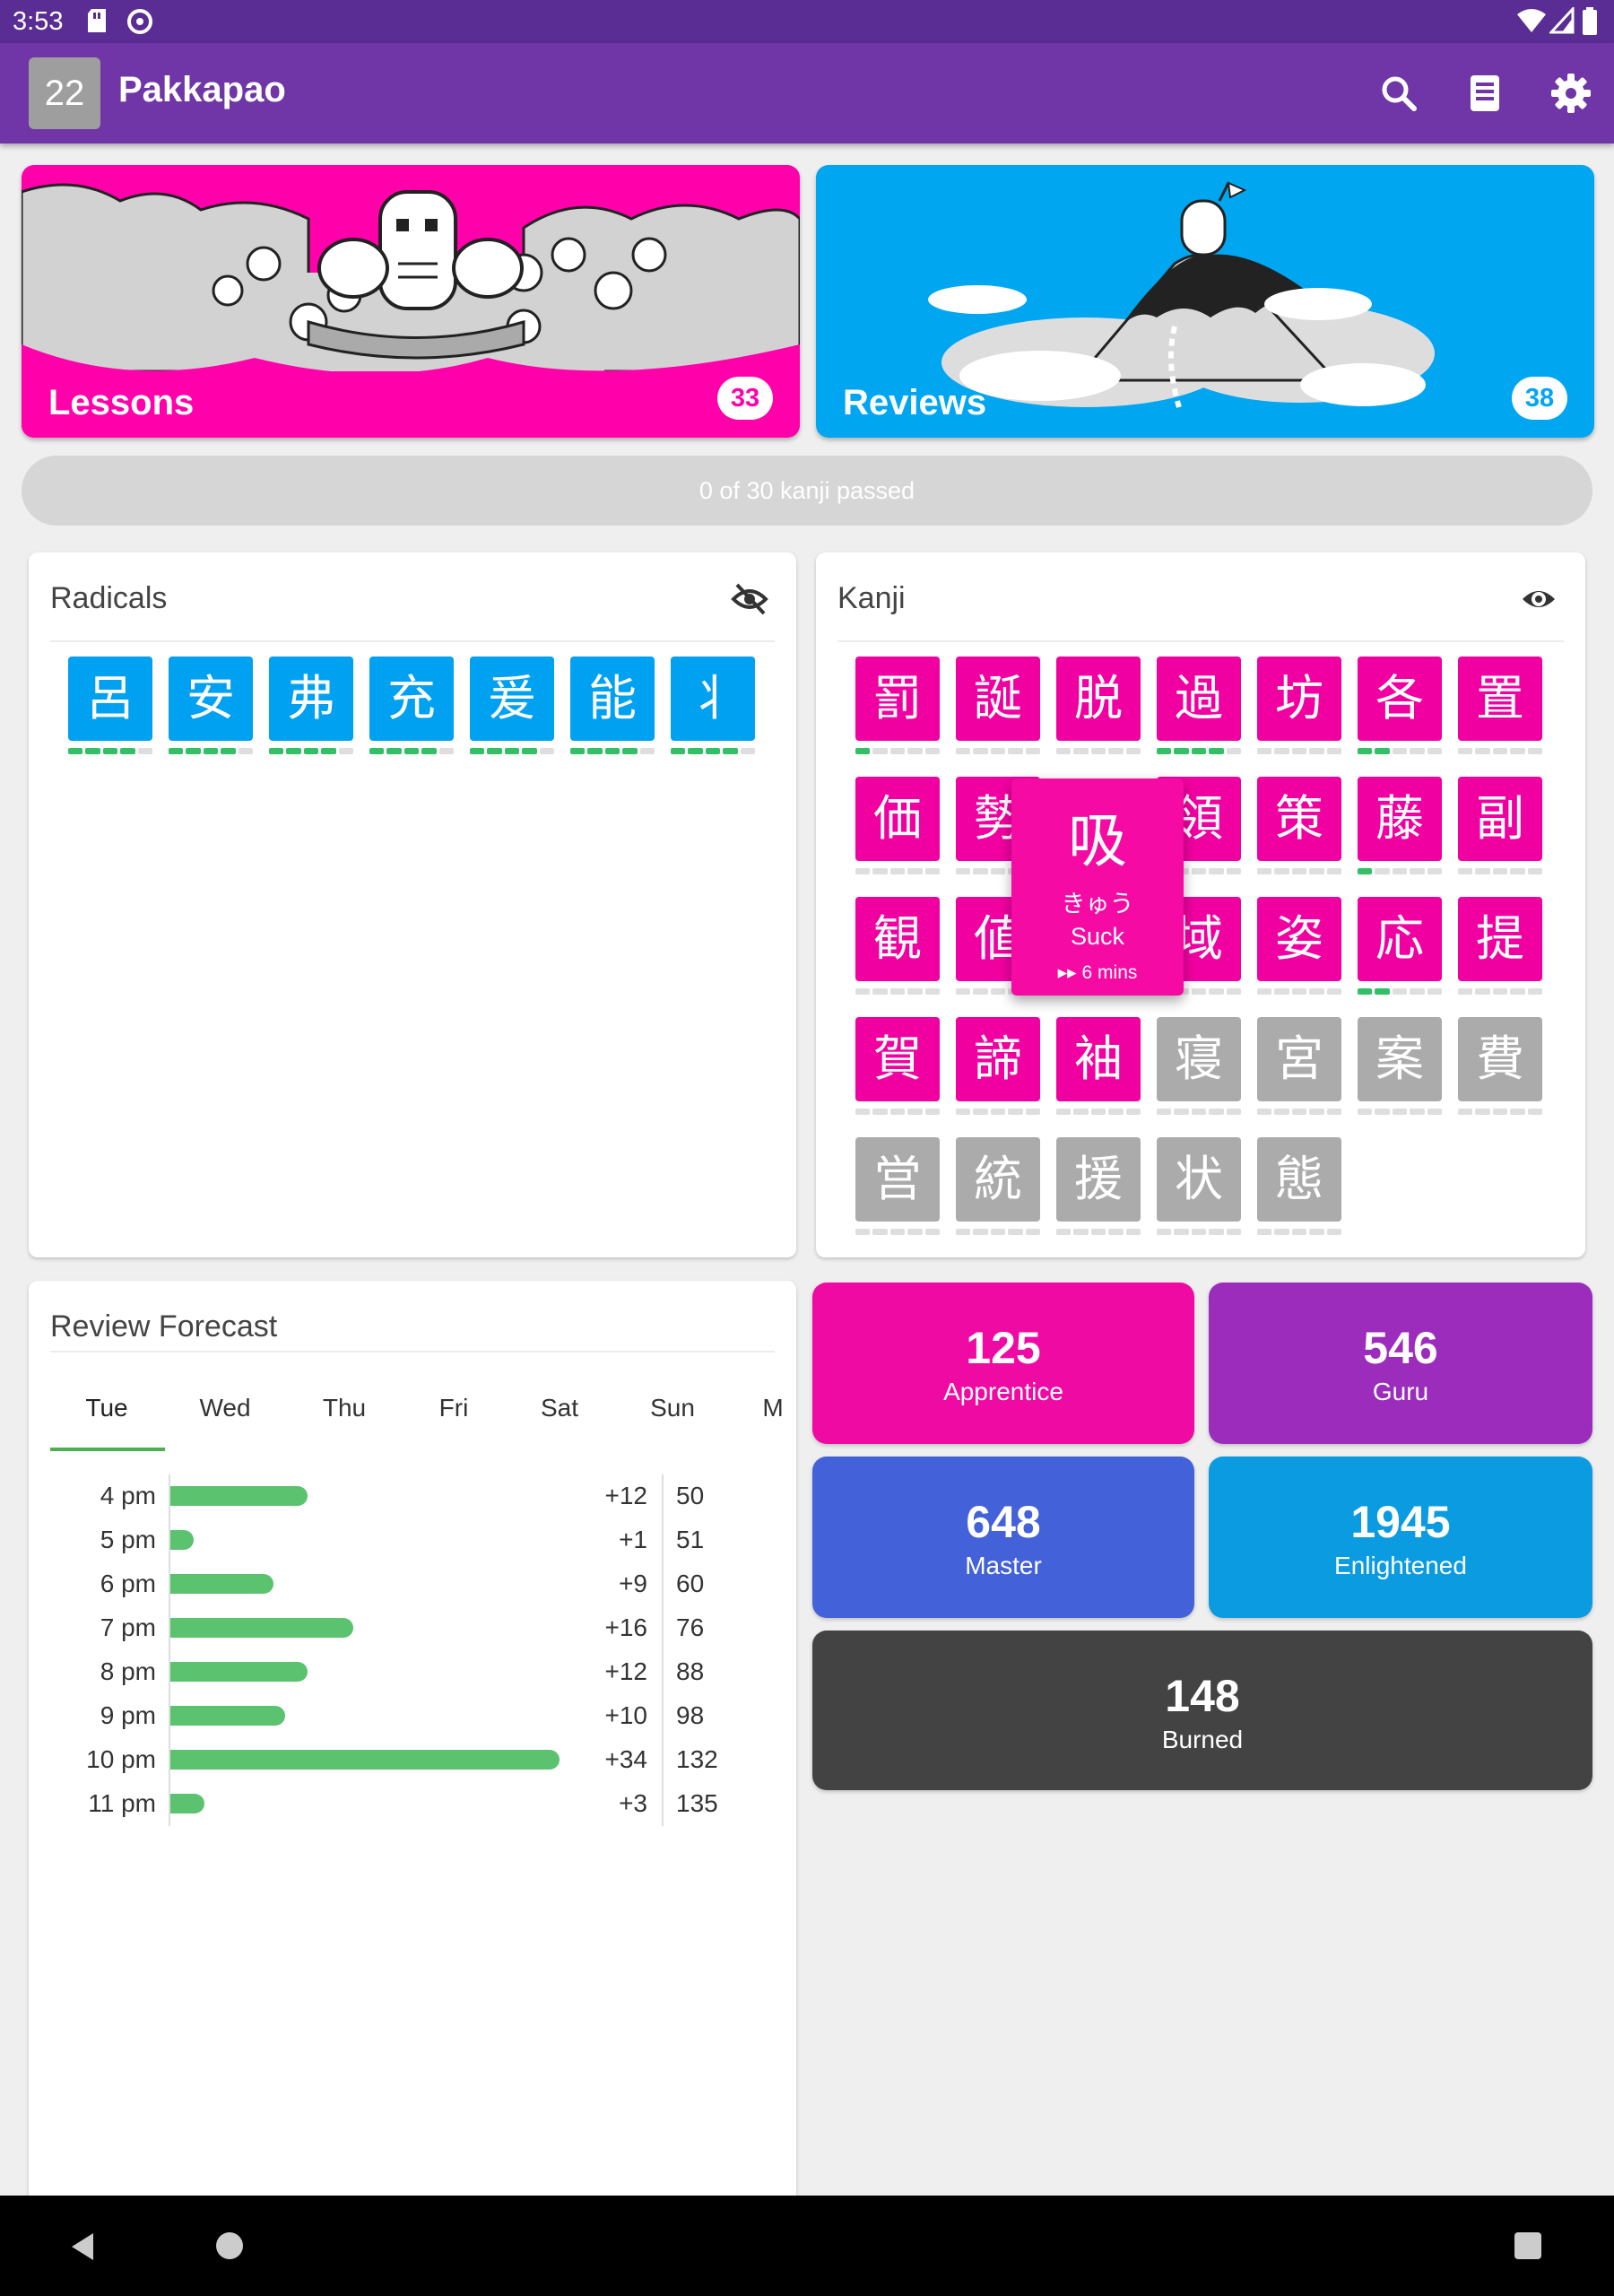  Describe the element at coordinates (1299, 819) in the screenshot. I see `kanji-tile: 策` at that location.